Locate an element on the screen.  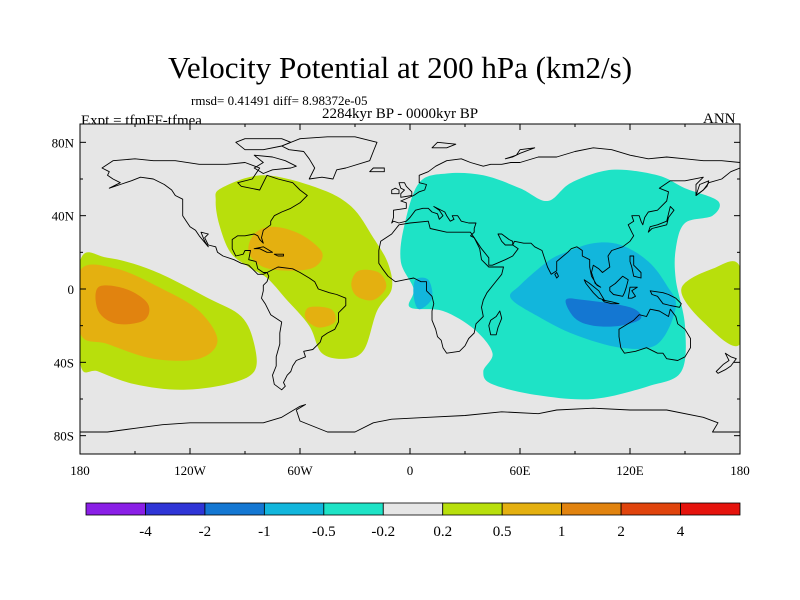
colorbar-label: -2 is located at coordinates (205, 532).